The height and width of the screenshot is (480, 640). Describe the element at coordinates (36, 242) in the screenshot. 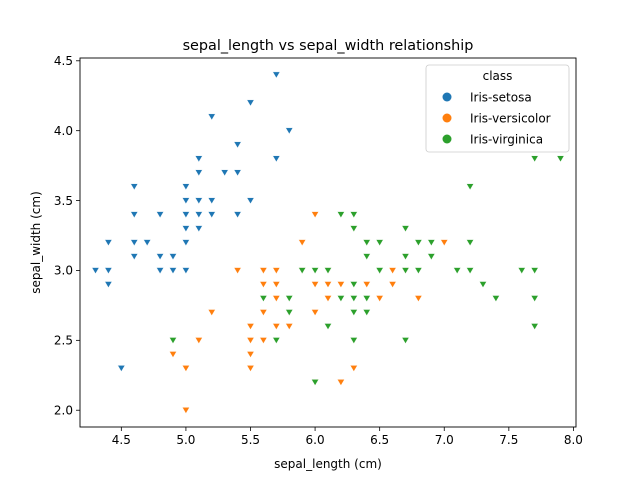

I see `y-axis-label: sepal_width (cm)` at that location.